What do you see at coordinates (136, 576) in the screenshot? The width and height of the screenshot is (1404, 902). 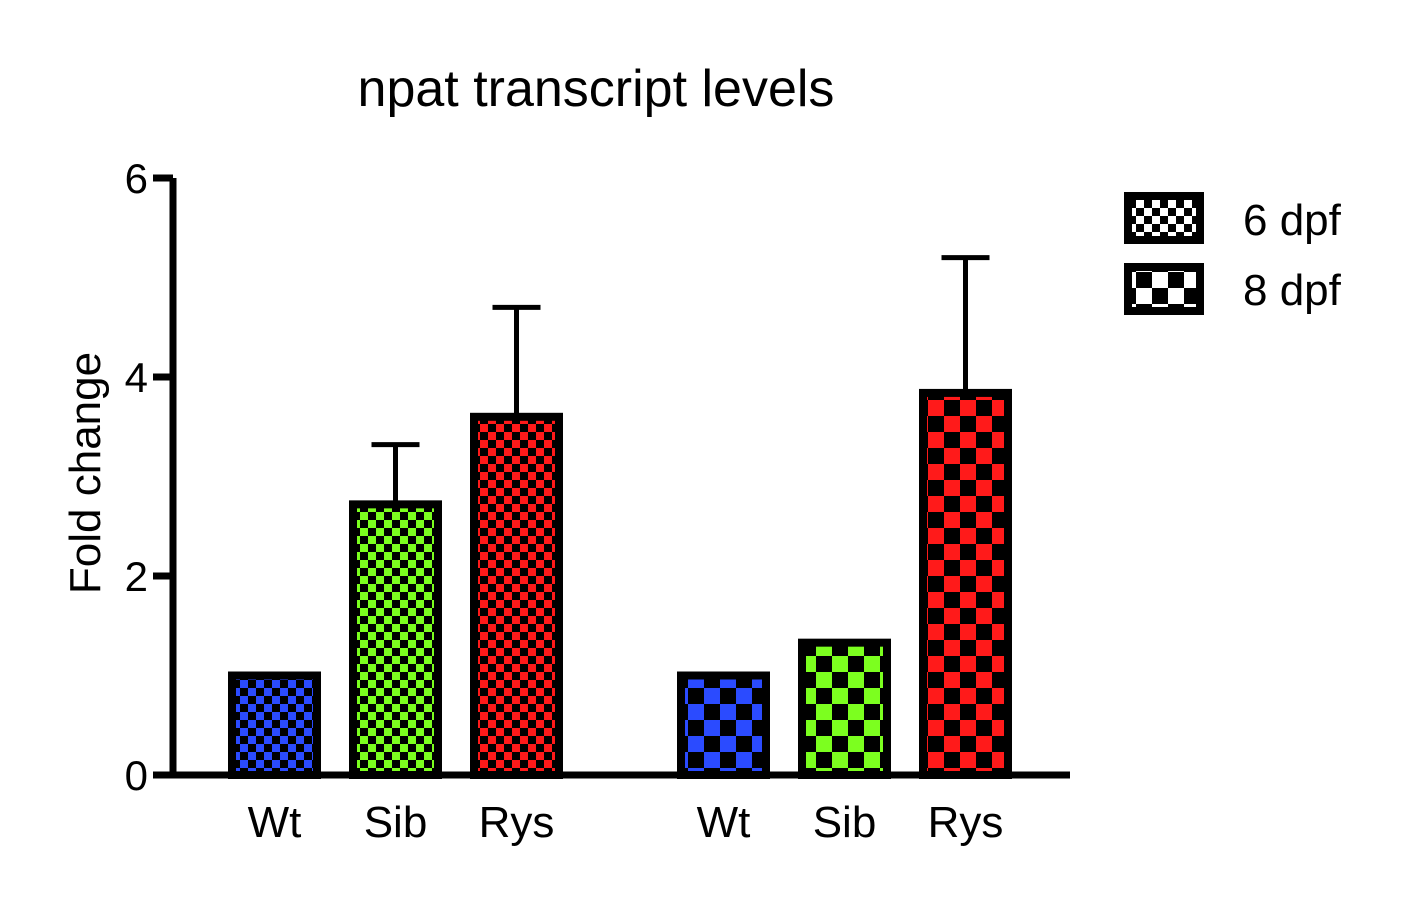 I see `y-tick-label: 2` at bounding box center [136, 576].